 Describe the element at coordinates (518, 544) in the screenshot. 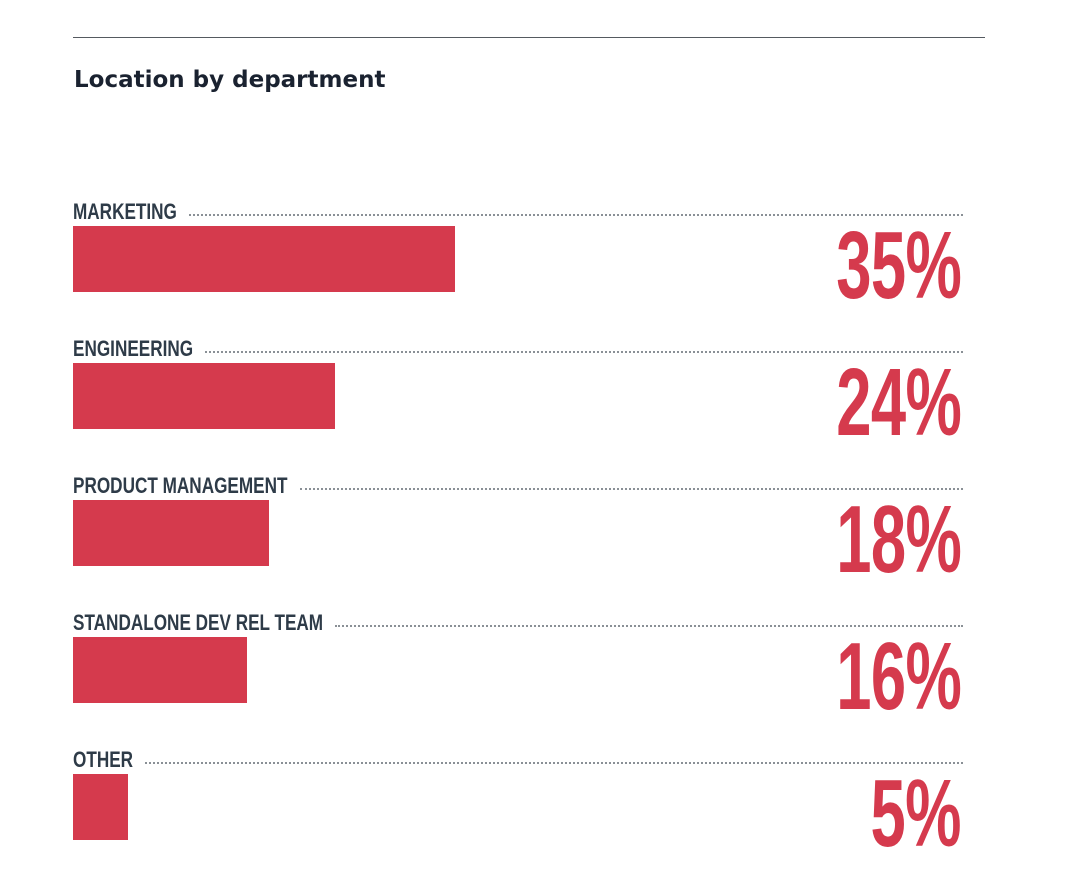

I see `bar-row: PRODUCT MANAGEMENT 18%` at that location.